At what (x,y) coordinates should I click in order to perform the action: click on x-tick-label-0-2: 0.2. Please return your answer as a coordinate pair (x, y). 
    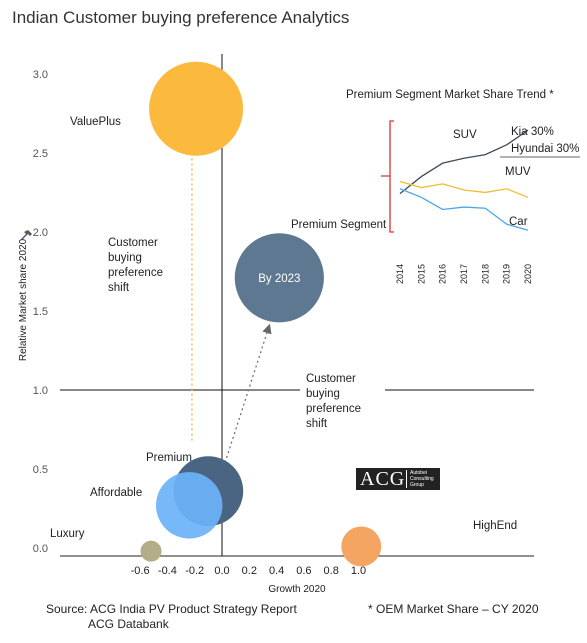
    Looking at the image, I should click on (249, 571).